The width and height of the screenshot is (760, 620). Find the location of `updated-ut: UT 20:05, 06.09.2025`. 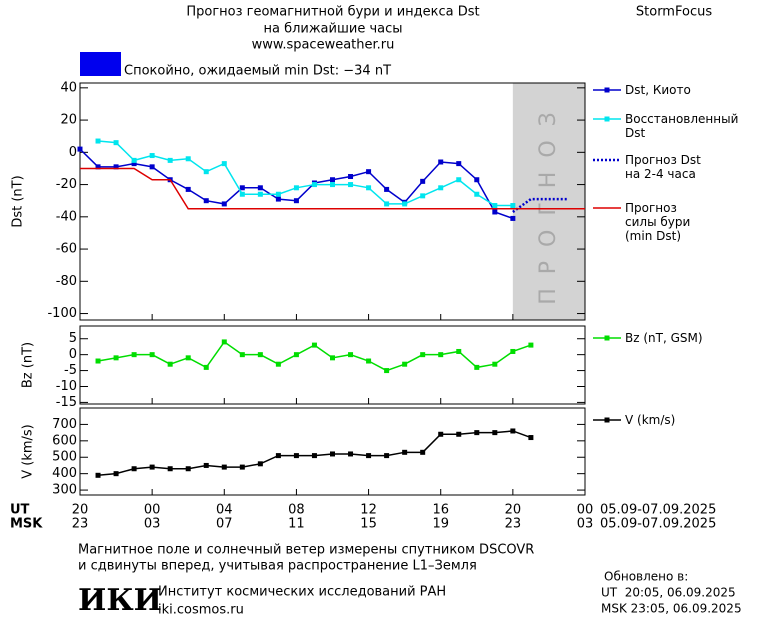

updated-ut: UT 20:05, 06.09.2025 is located at coordinates (668, 593).